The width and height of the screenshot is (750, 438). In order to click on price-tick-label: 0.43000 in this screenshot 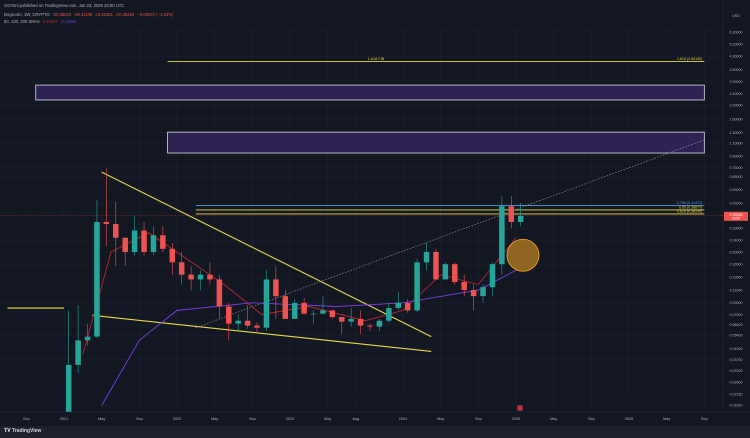, I will do `click(736, 203)`.